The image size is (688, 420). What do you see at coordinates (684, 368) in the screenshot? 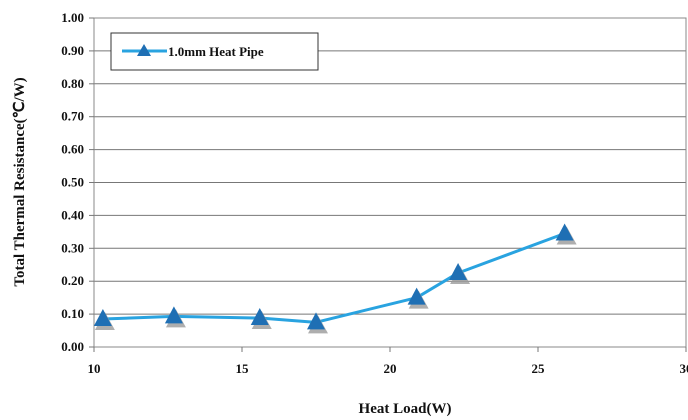
I see `x-tick-label: 30` at bounding box center [684, 368].